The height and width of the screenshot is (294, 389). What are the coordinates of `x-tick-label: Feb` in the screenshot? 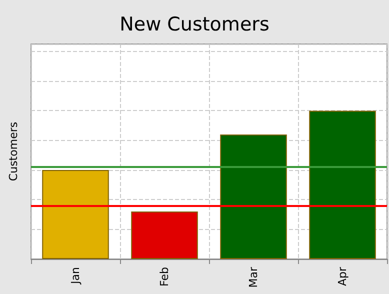 It's located at (164, 276).